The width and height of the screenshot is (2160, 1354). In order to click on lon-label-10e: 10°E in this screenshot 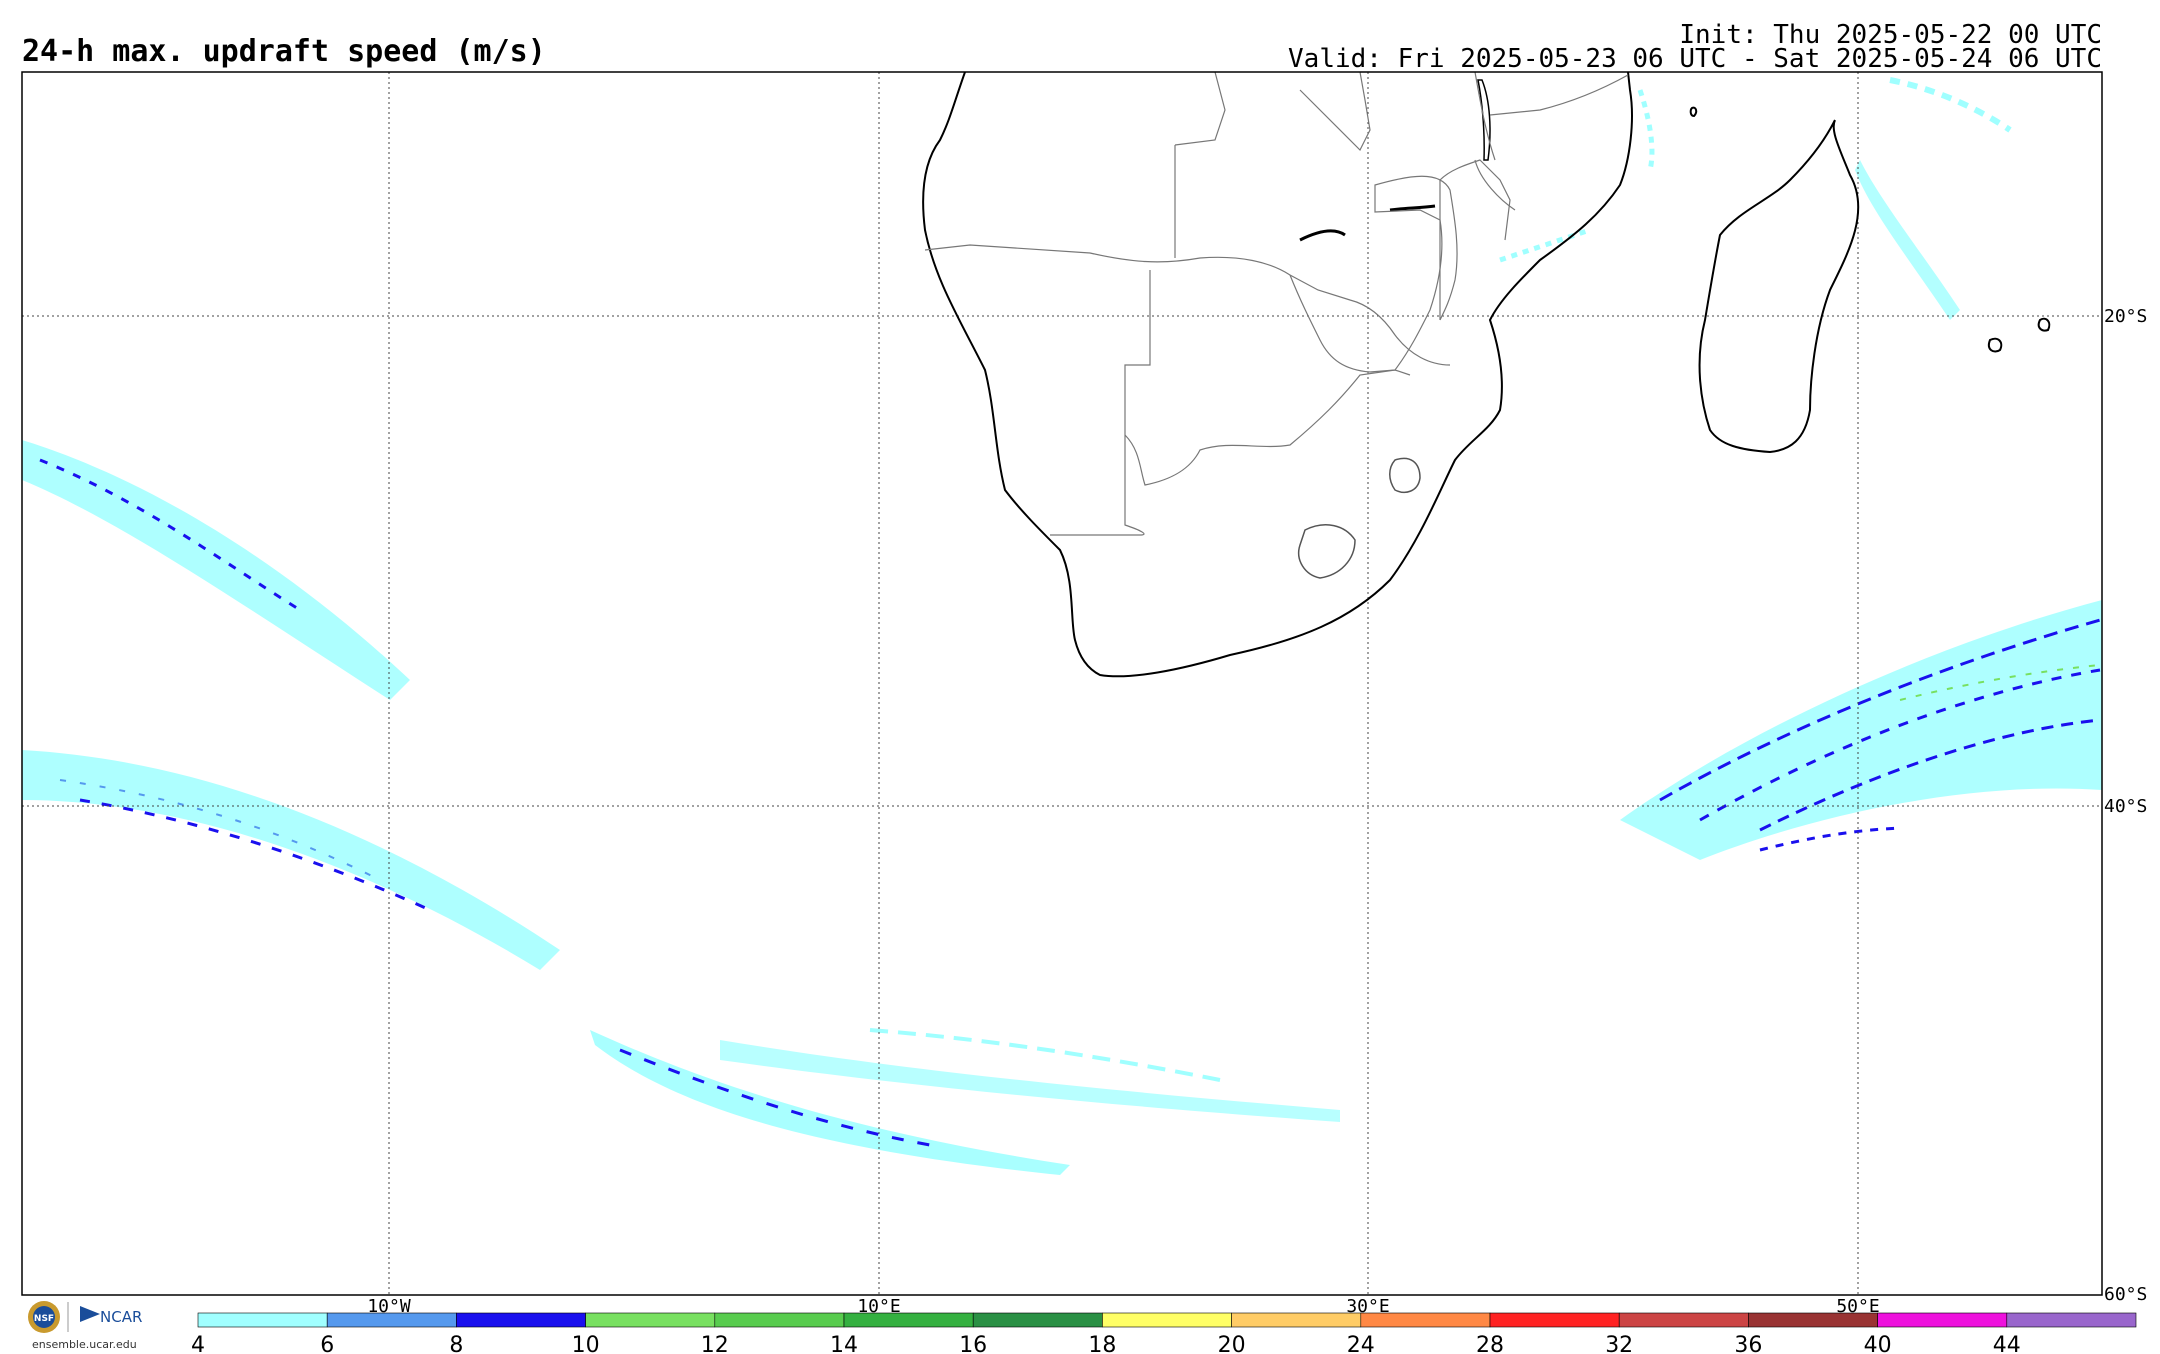, I will do `click(878, 1306)`.